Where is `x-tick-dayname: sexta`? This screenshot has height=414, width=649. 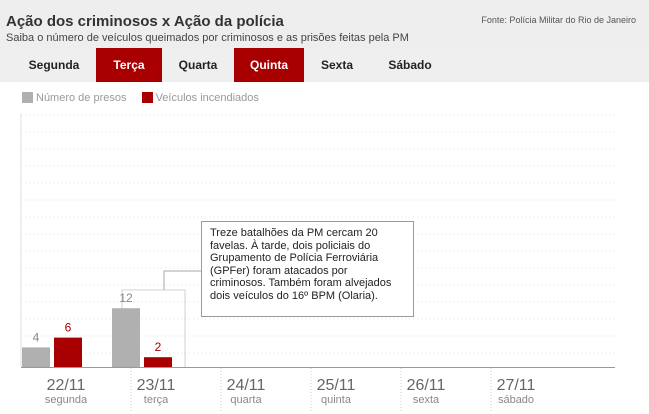 x-tick-dayname: sexta is located at coordinates (426, 400).